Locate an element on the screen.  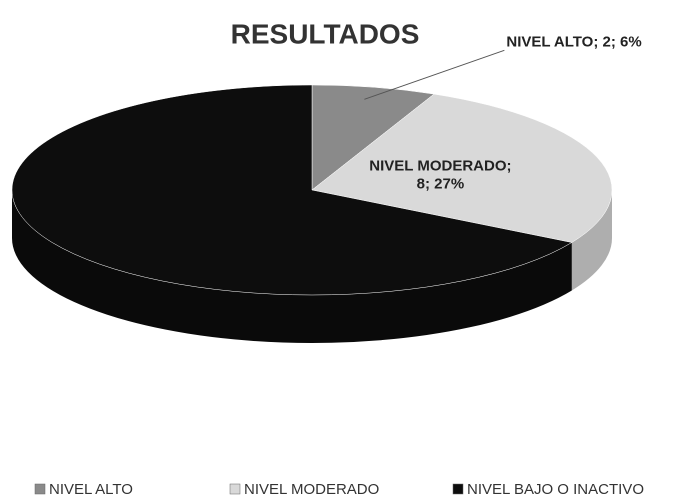
slice-side is located at coordinates (591, 240).